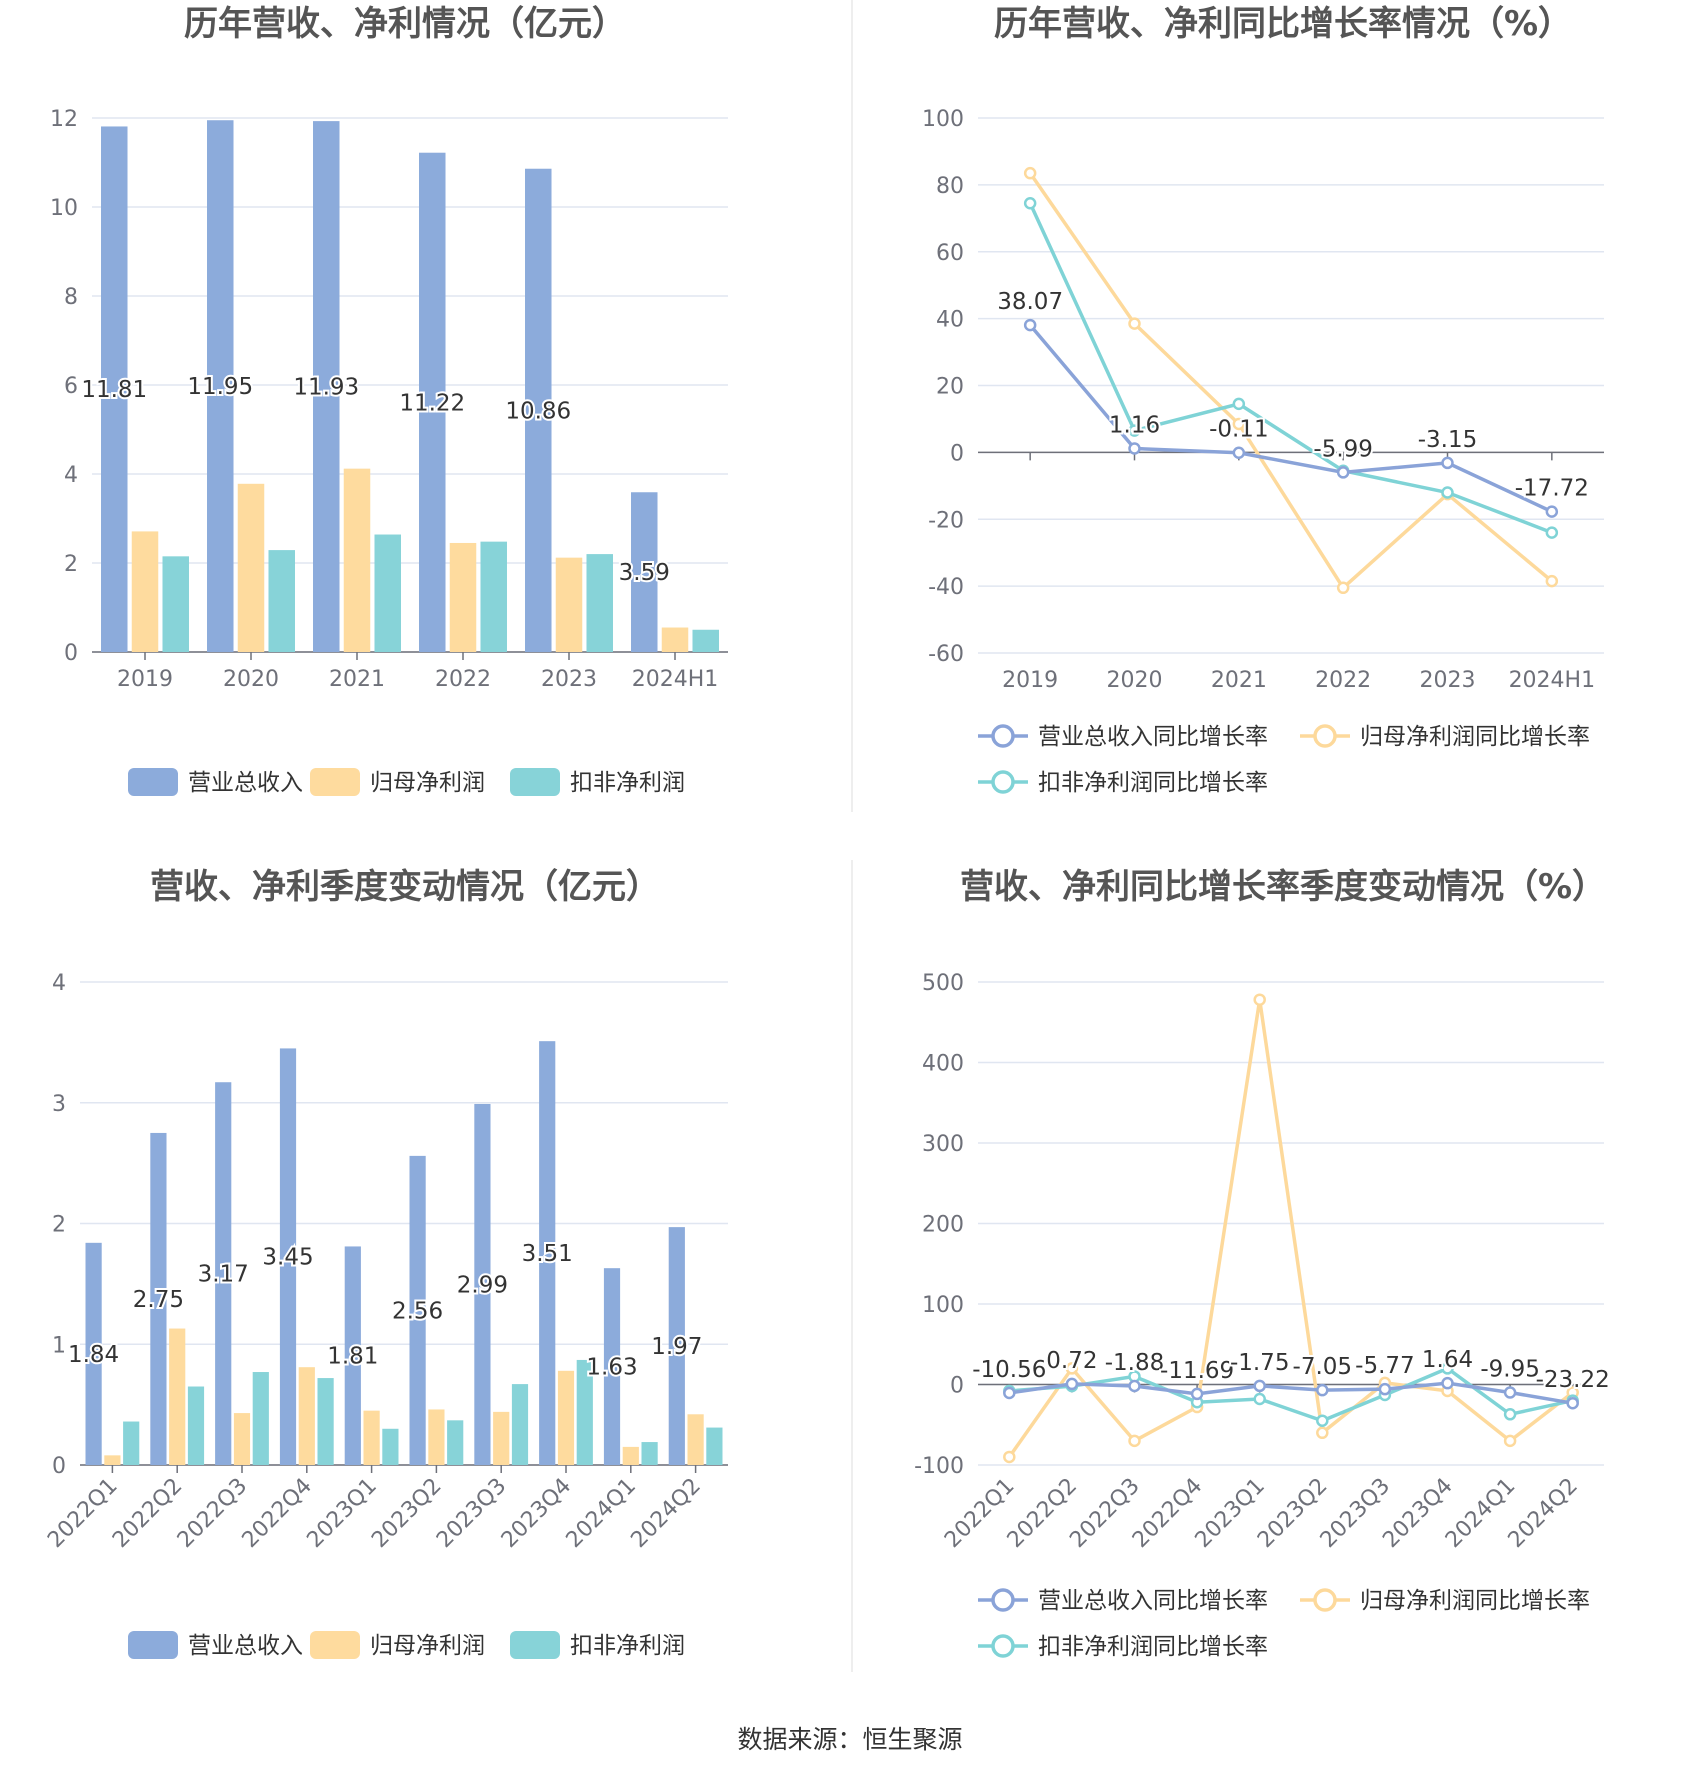 This screenshot has width=1700, height=1782. Describe the element at coordinates (147, 1513) in the screenshot. I see `x-tick-label: 2022Q2` at that location.